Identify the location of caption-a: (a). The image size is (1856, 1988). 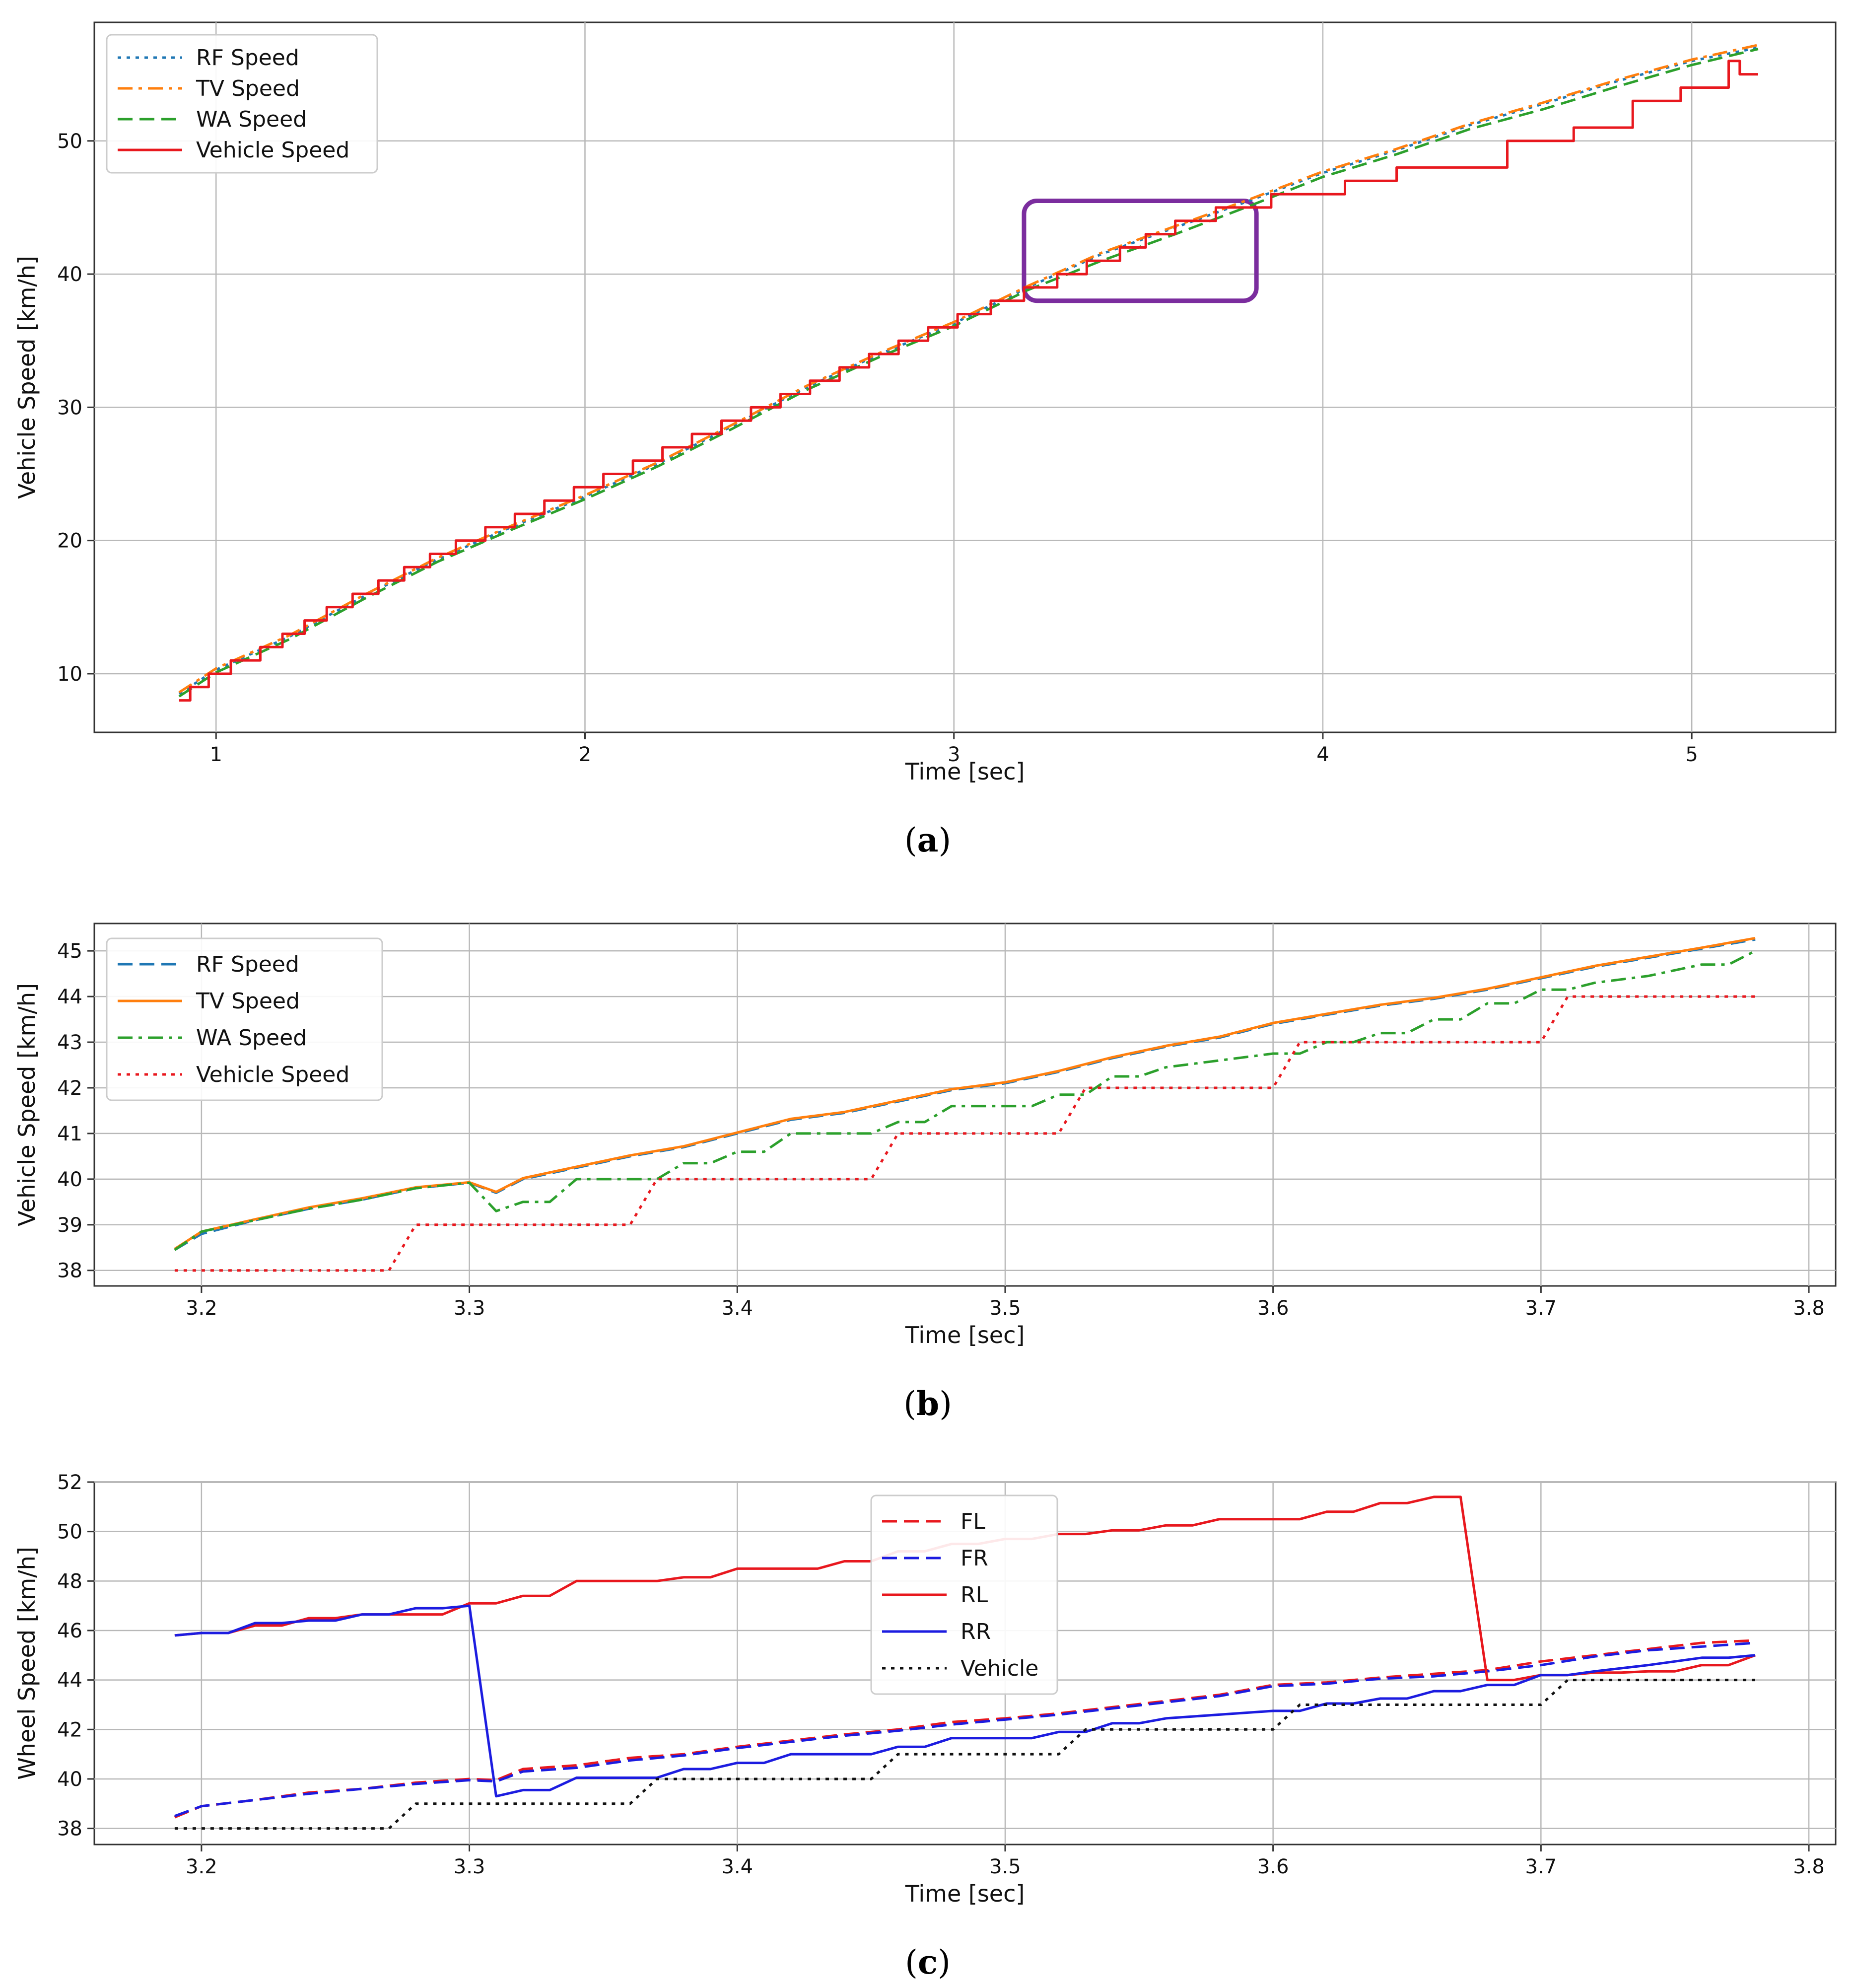
(928, 840).